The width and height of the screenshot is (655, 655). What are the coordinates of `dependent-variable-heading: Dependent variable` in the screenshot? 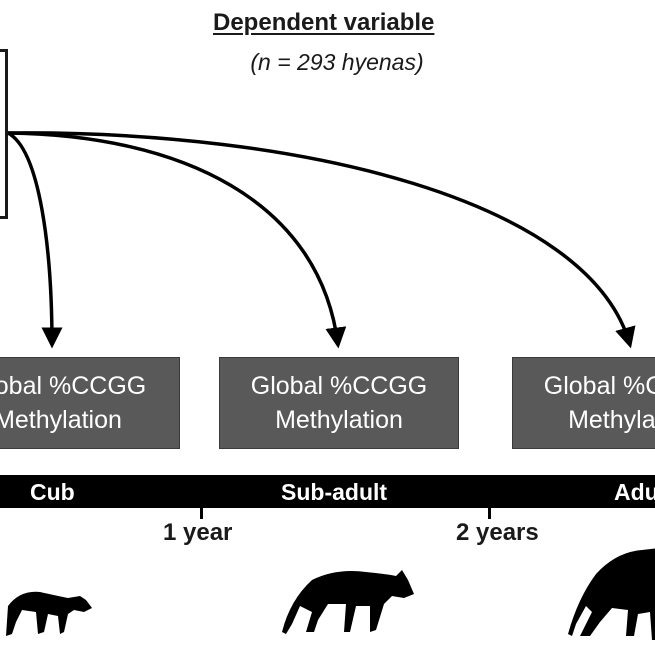 It's located at (324, 22).